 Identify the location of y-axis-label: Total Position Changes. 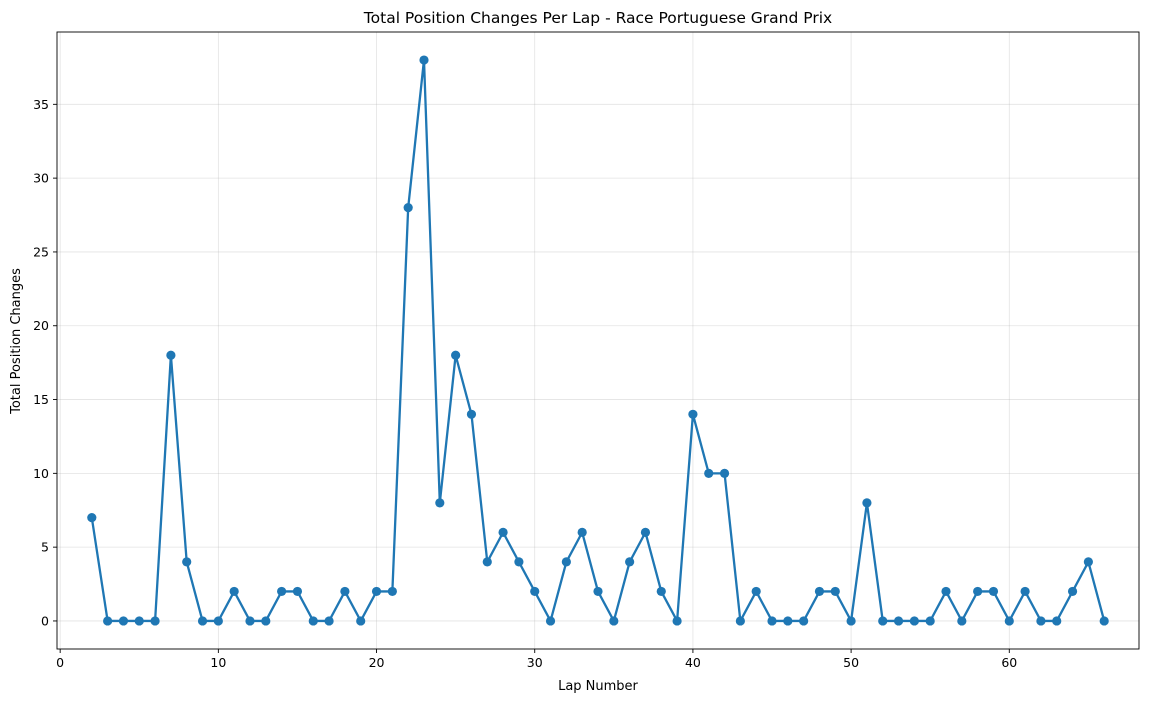
(16, 341).